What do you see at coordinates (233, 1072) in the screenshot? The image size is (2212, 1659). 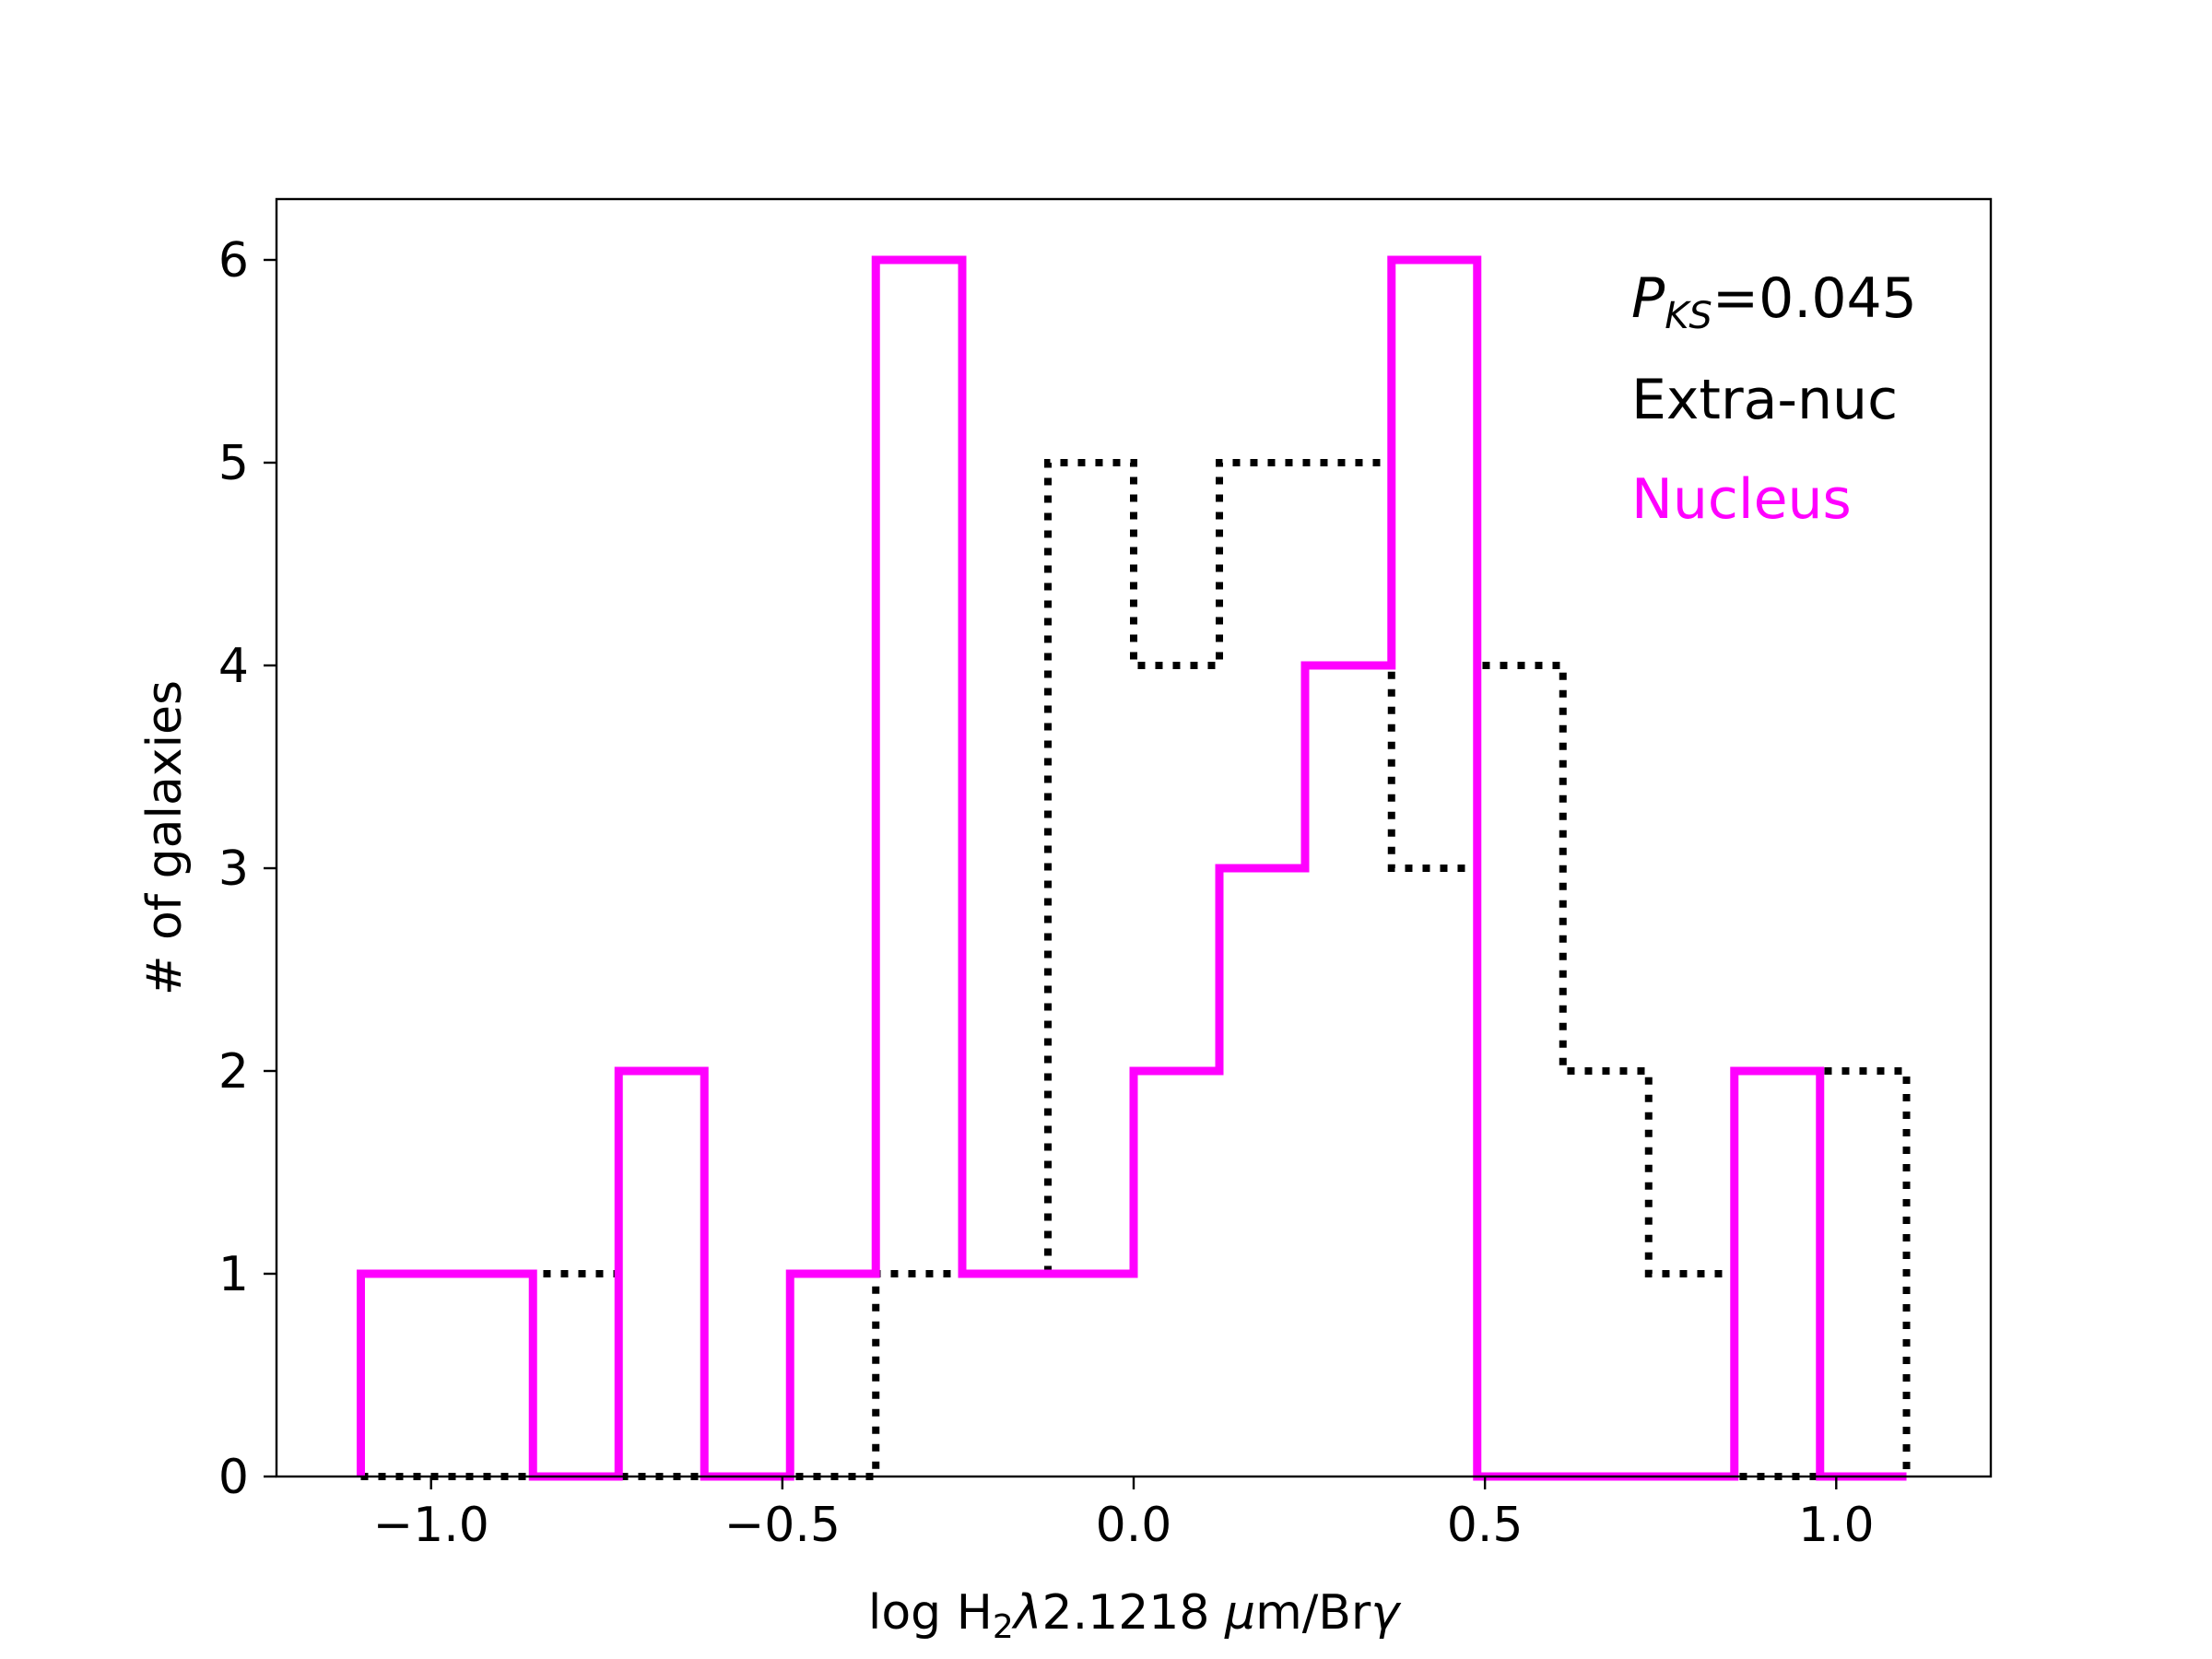 I see `y-tick-label: 2` at bounding box center [233, 1072].